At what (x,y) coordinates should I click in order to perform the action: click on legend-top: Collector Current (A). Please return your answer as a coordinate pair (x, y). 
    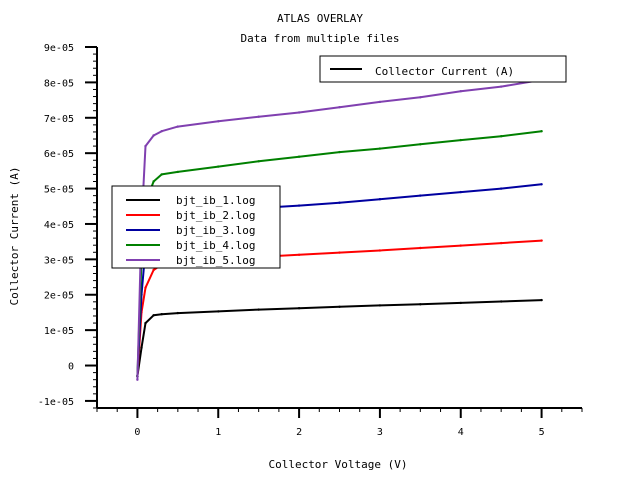
    Looking at the image, I should click on (443, 69).